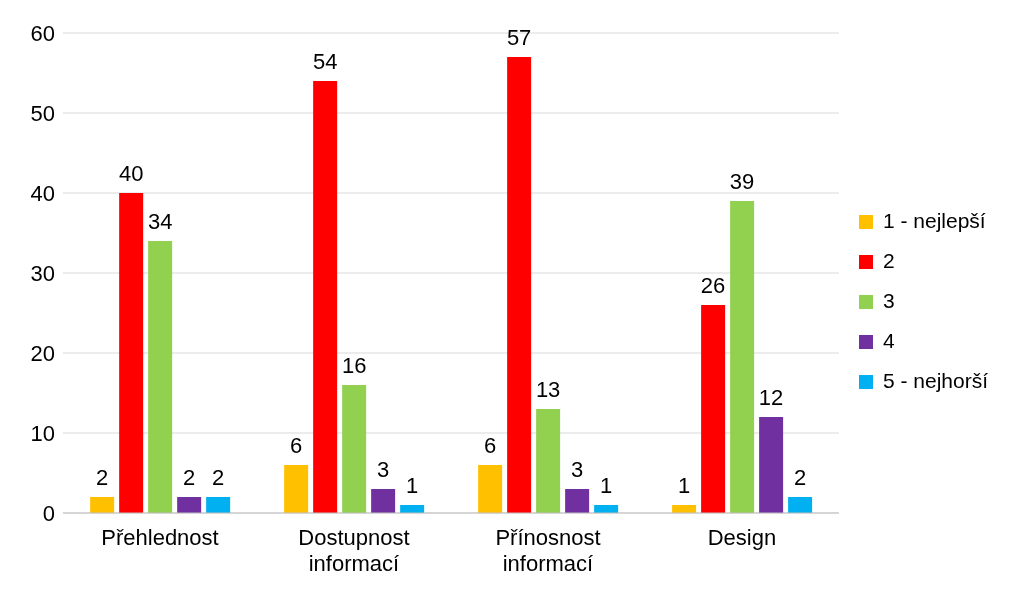  I want to click on x-tick-label: Dostupnost informací, so click(354, 550).